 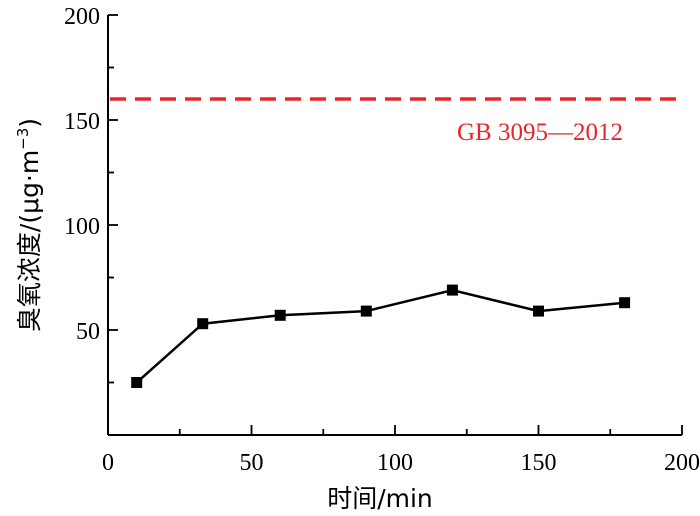 What do you see at coordinates (113, 199) in the screenshot?
I see `y-axis-ticks` at bounding box center [113, 199].